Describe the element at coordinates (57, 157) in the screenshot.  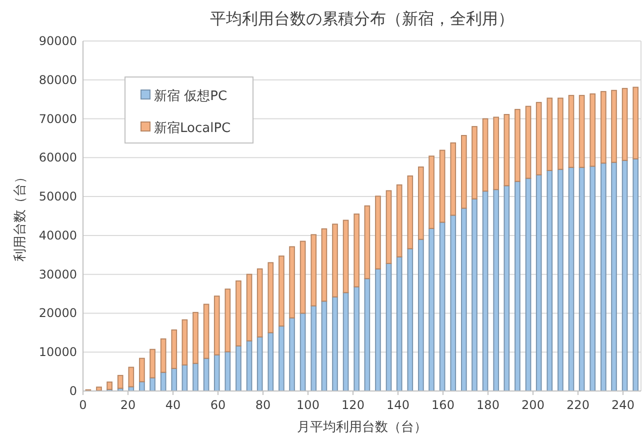
I see `y-tick-label: 60000` at that location.